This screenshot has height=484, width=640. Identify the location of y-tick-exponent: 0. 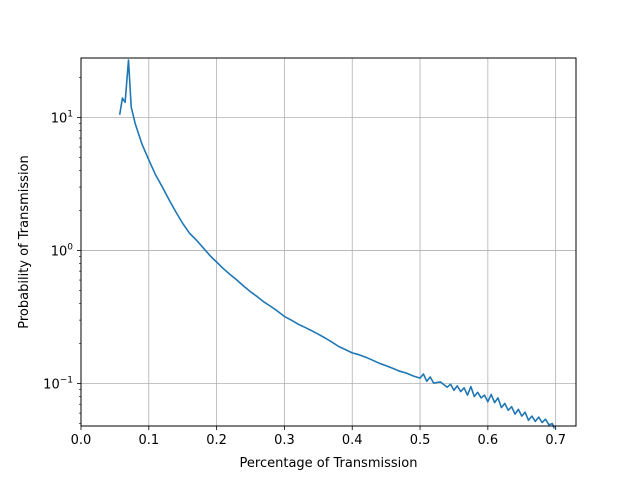
(70, 248).